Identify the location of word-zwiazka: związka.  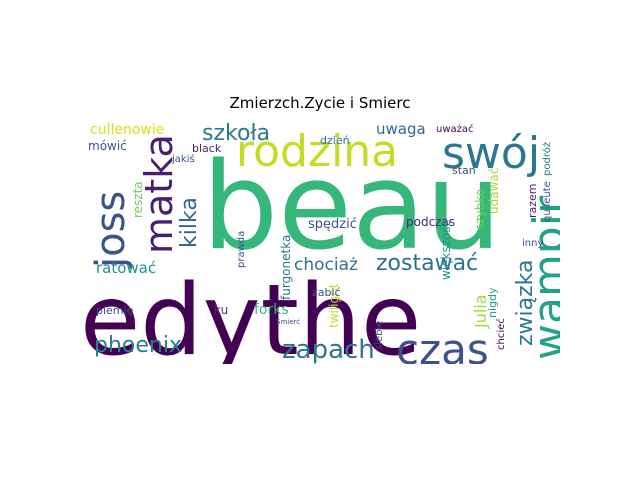
(525, 302).